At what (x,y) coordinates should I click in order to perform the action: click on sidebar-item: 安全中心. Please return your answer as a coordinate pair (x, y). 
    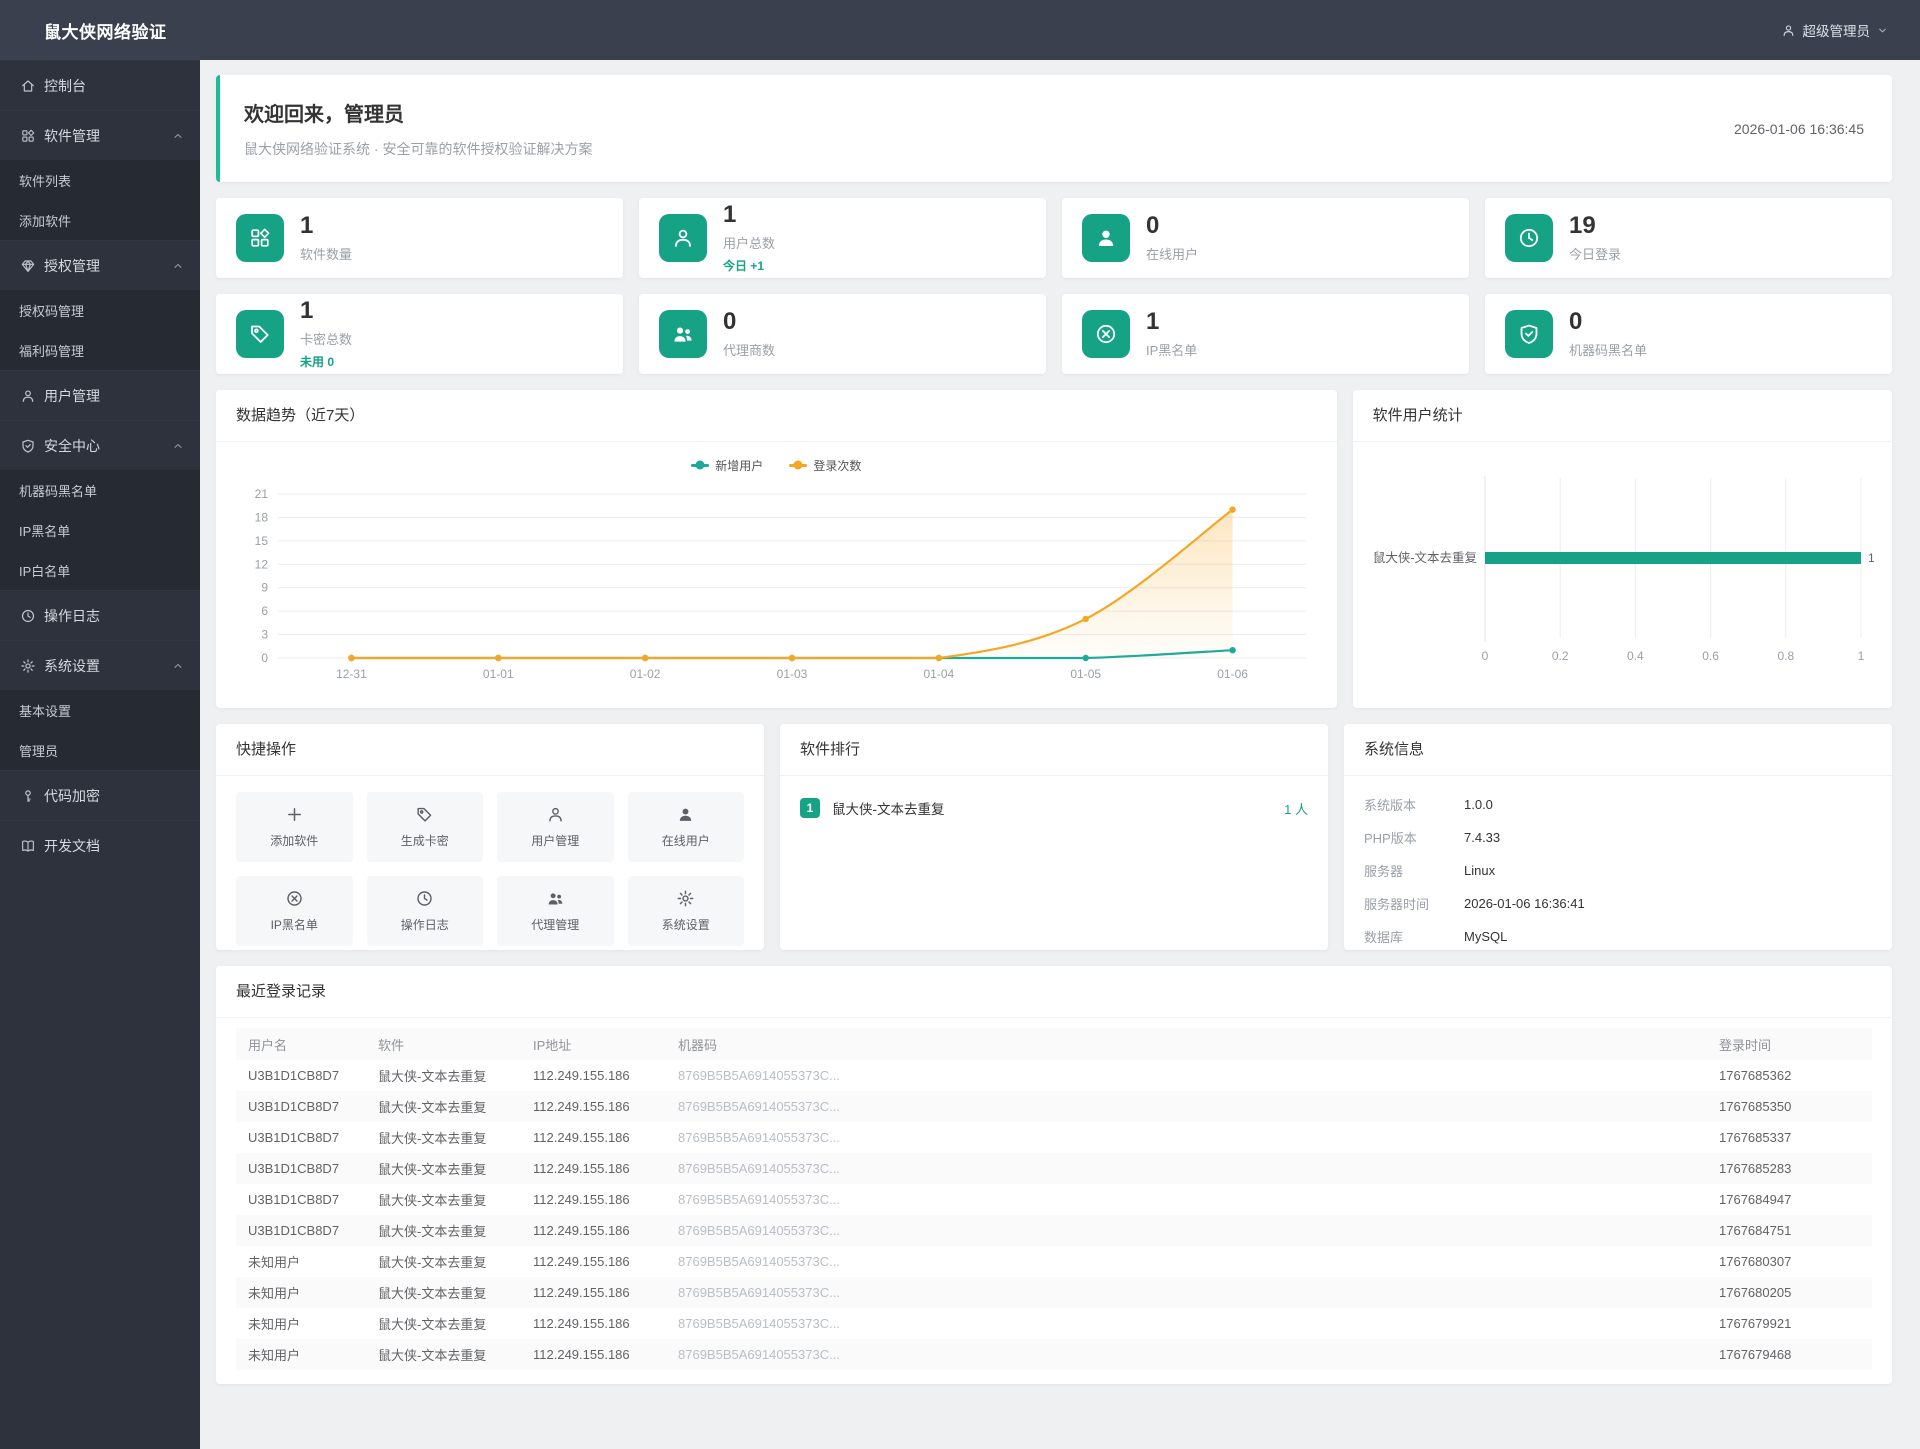
    Looking at the image, I should click on (100, 445).